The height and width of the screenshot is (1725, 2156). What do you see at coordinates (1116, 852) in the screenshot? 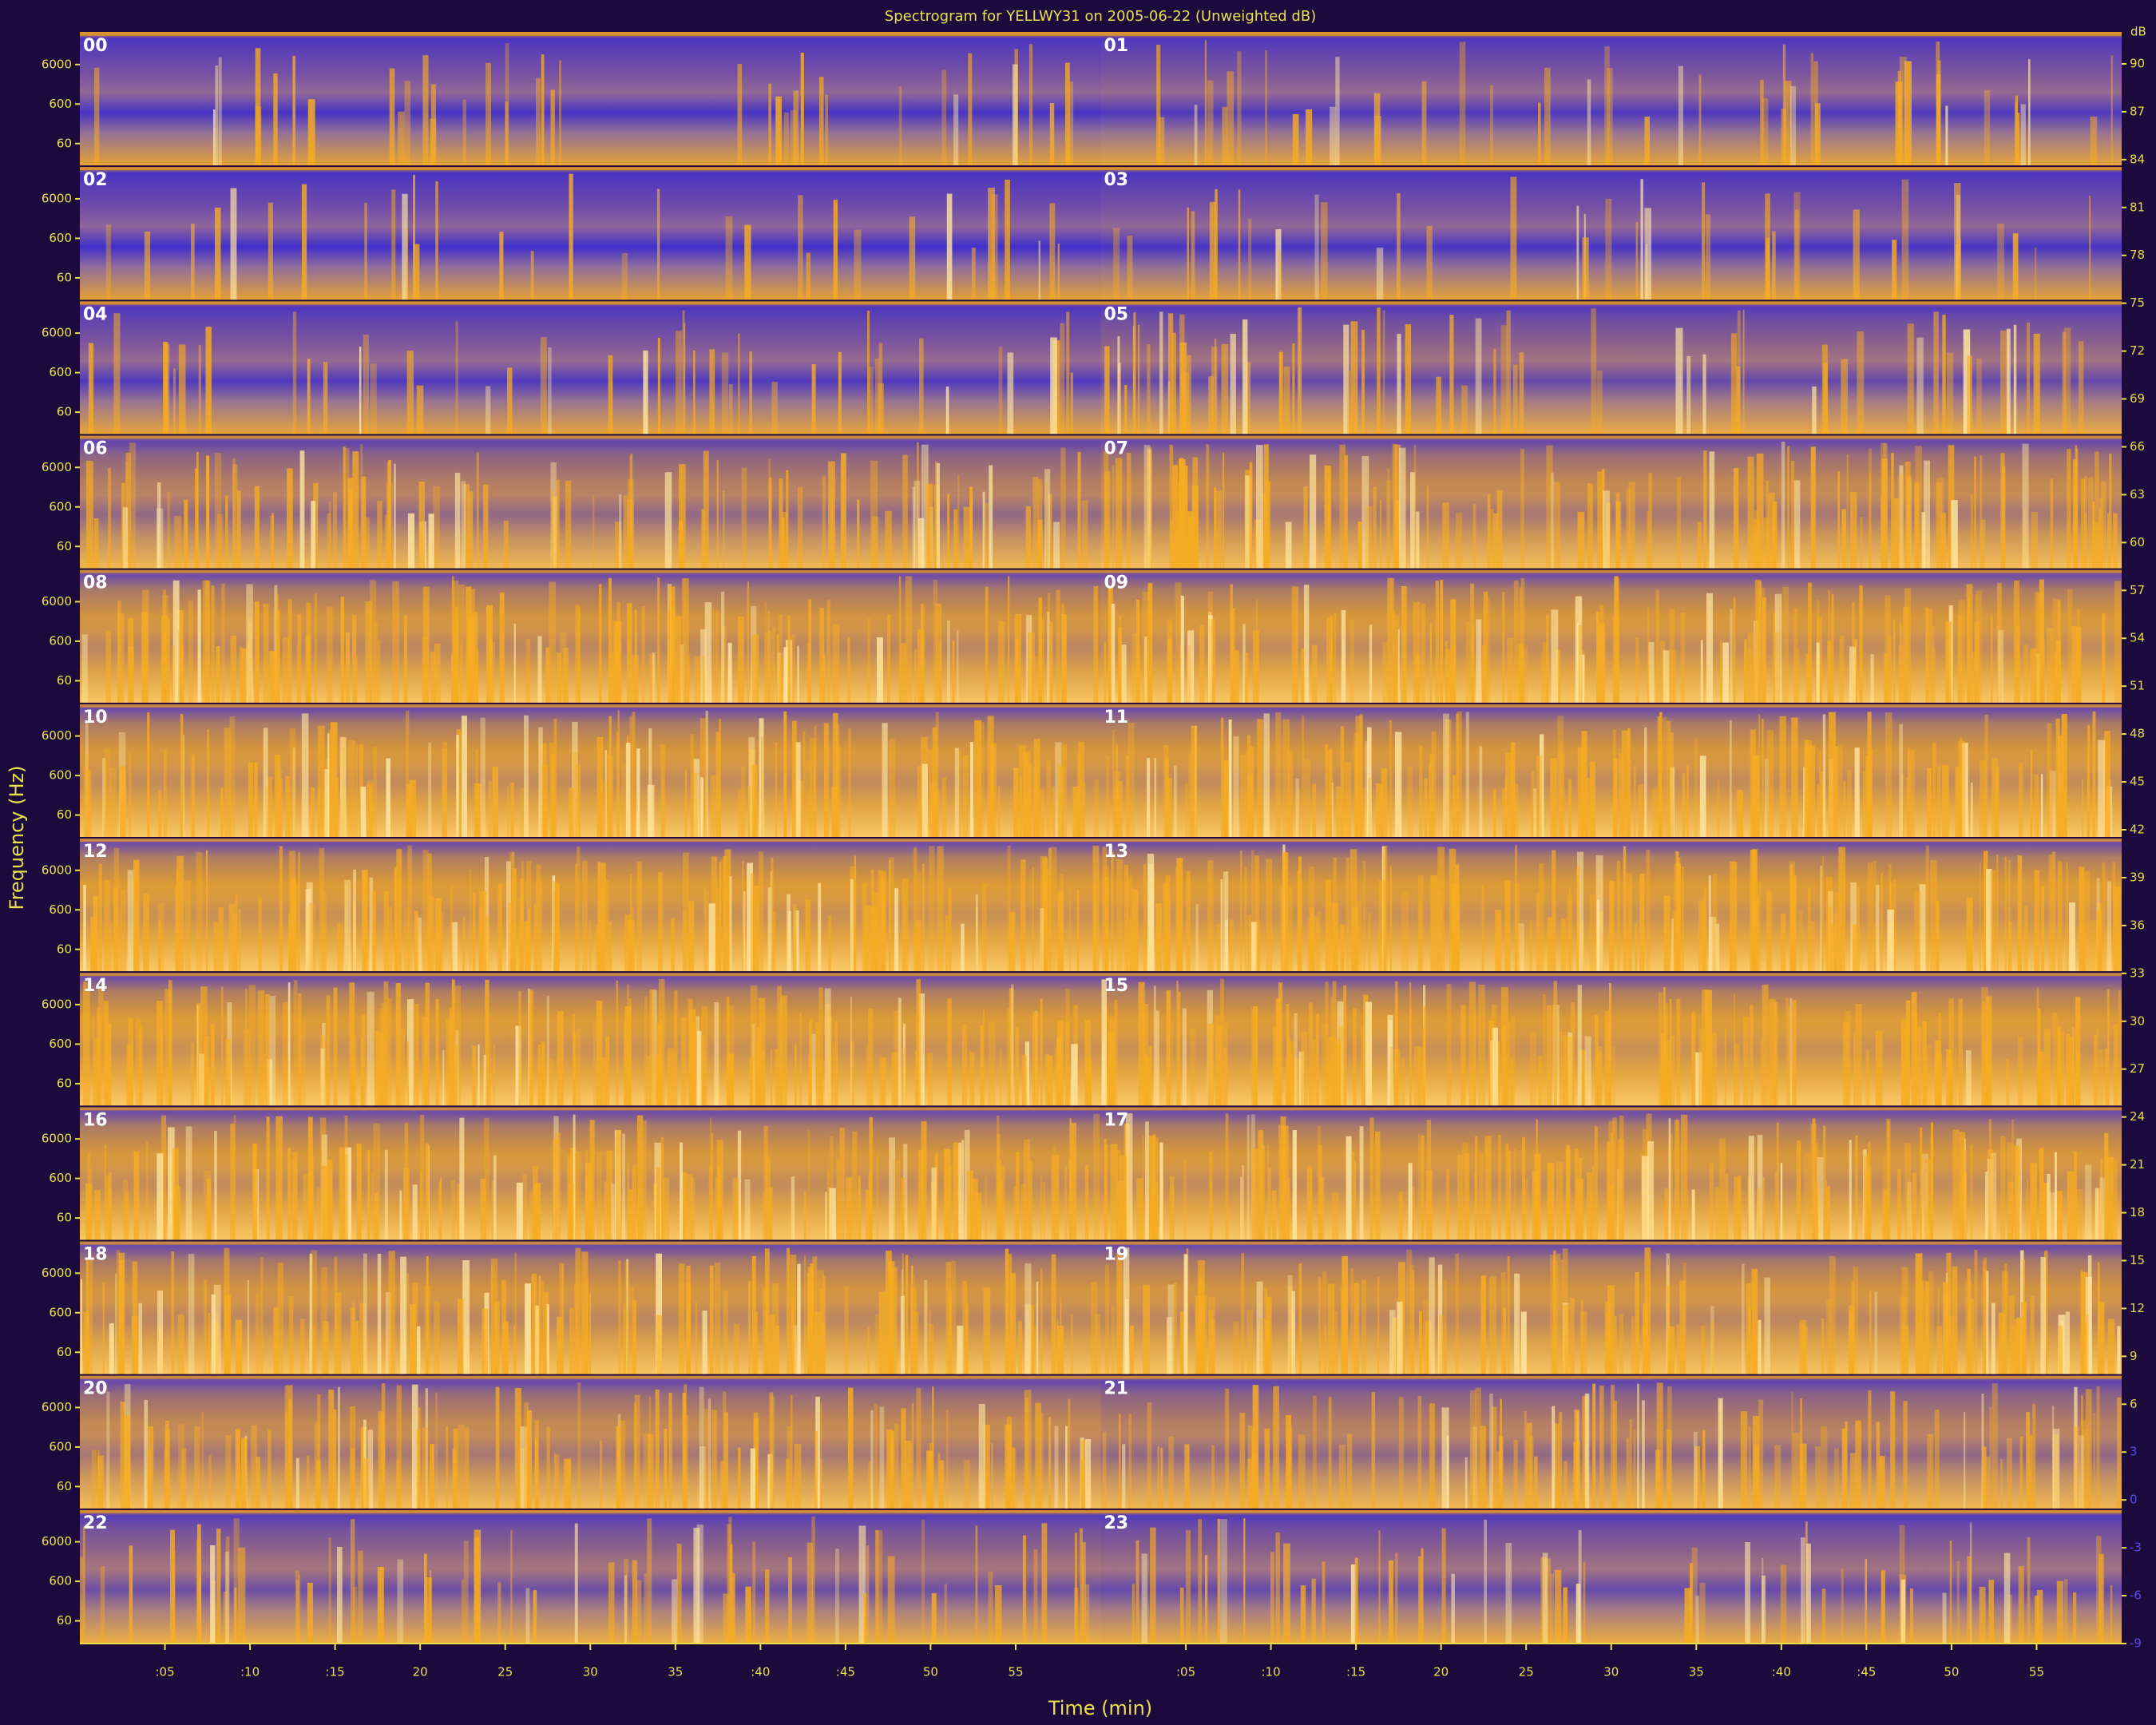
I see `hour-label: 13` at bounding box center [1116, 852].